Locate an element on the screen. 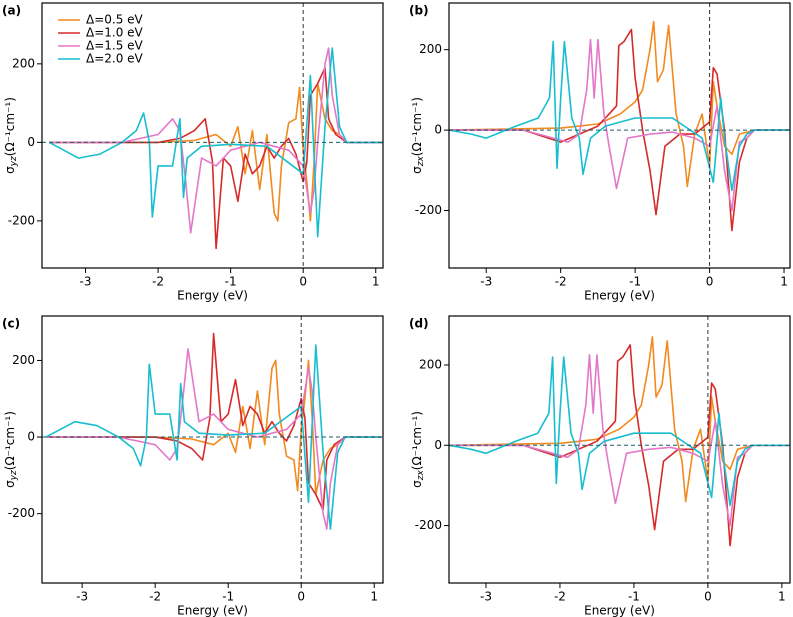 This screenshot has height=617, width=793. legend-label: Δ=0.5 eV is located at coordinates (115, 20).